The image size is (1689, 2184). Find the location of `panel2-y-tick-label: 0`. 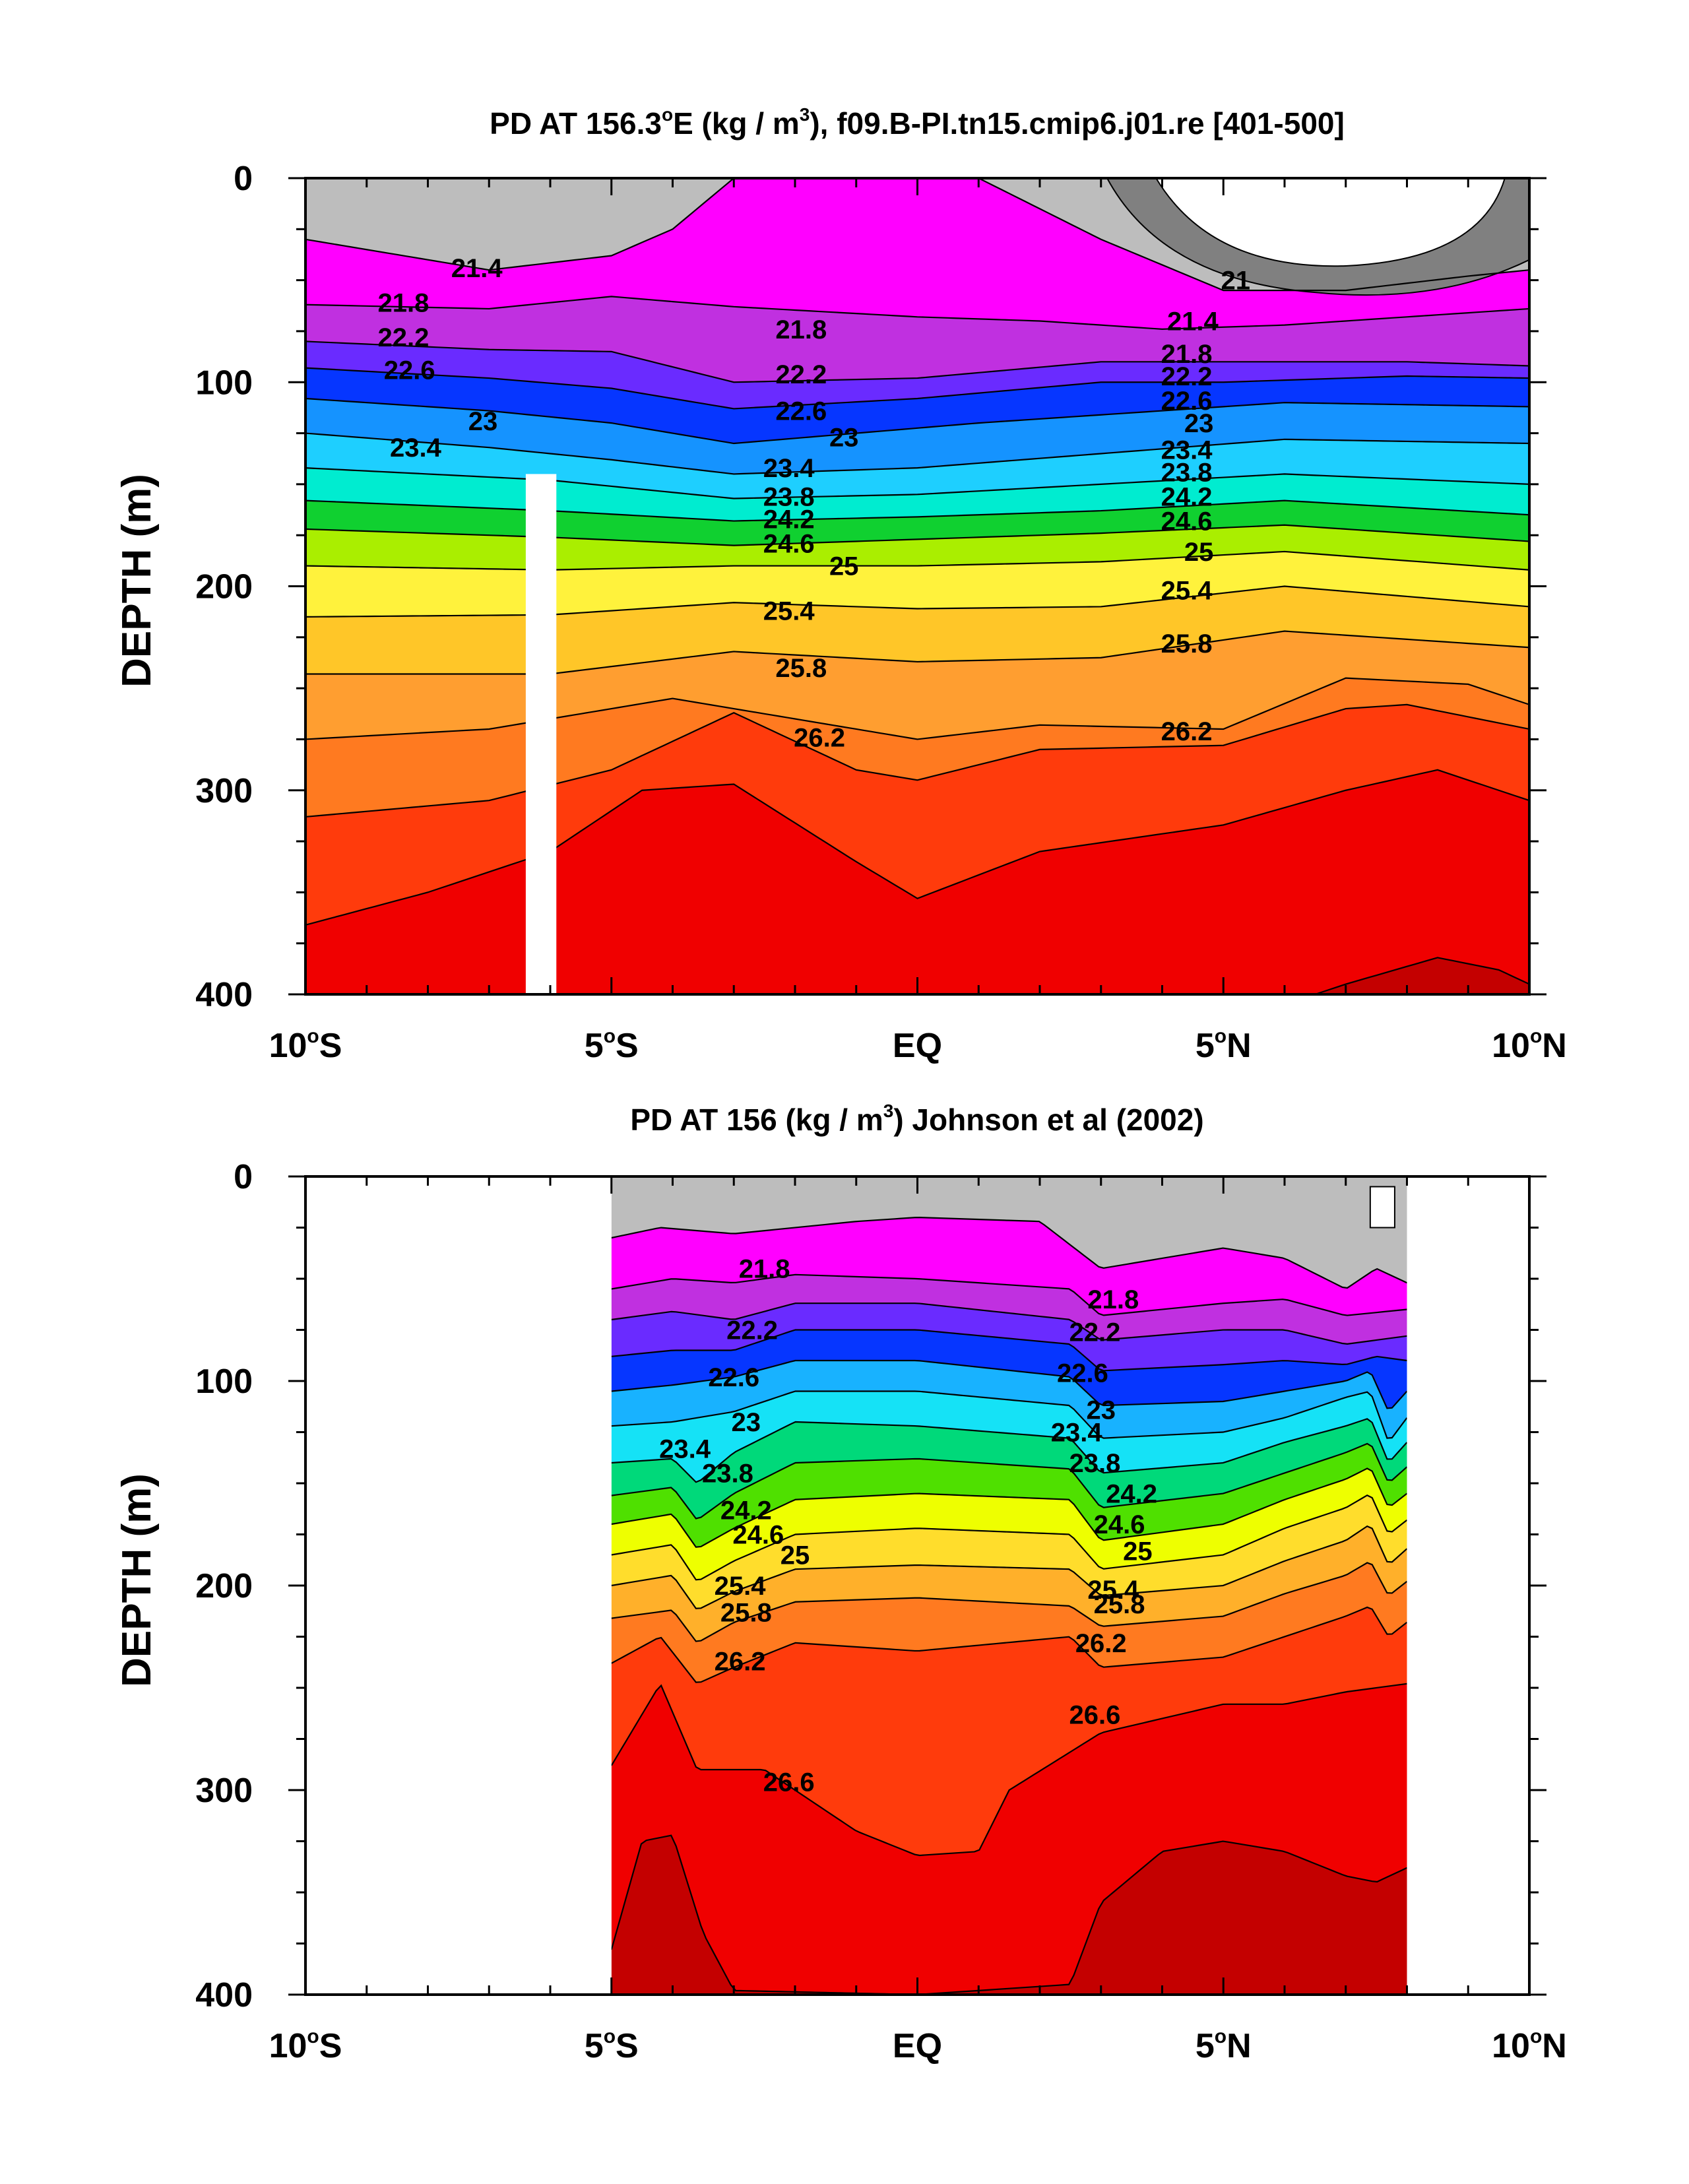

panel2-y-tick-label: 0 is located at coordinates (243, 1177).